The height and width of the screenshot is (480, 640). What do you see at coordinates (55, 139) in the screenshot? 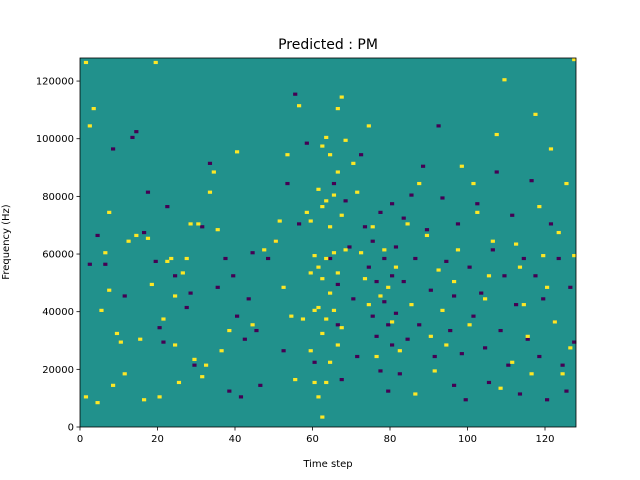
I see `y-tick-label: 100000` at bounding box center [55, 139].